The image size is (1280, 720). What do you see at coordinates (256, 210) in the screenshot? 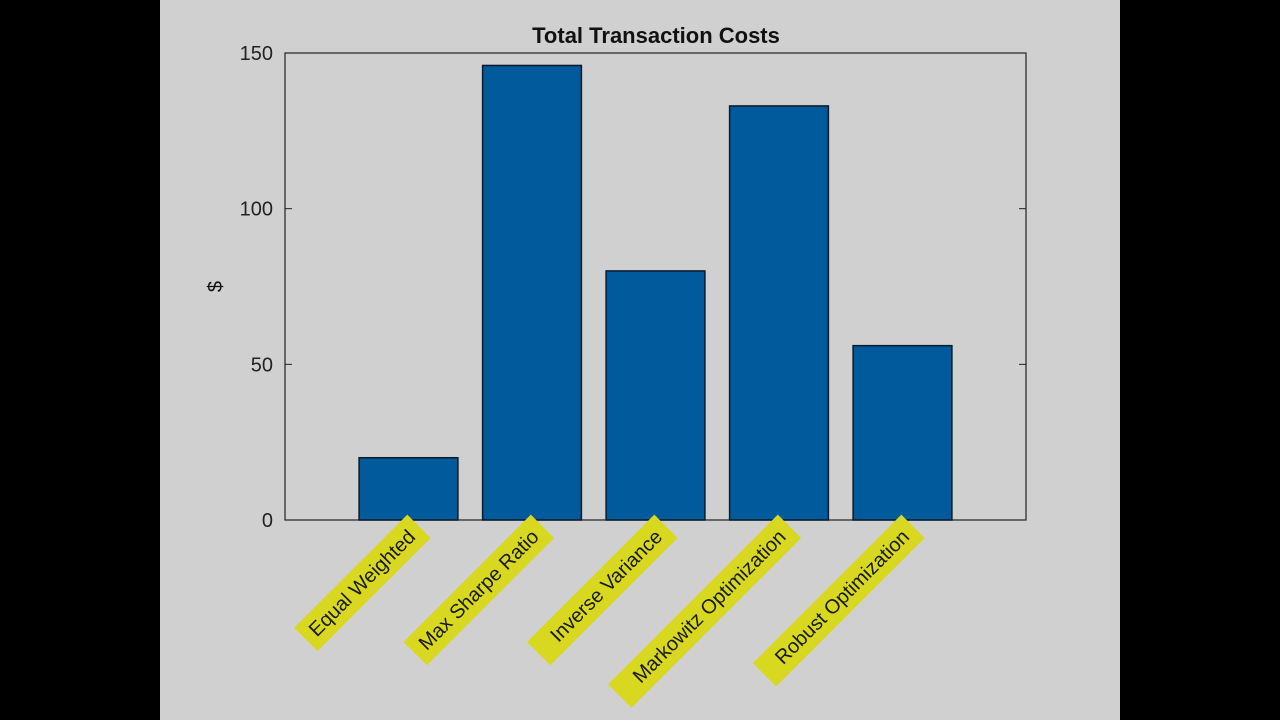
I see `y-tick-label: 100` at bounding box center [256, 210].